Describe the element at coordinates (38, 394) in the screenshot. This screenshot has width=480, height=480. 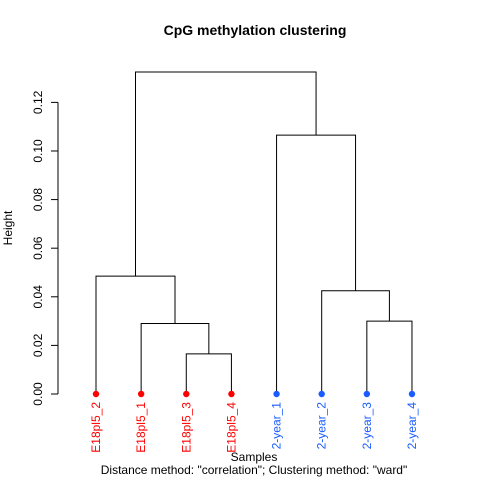
I see `y-tick-label: 0.00` at that location.